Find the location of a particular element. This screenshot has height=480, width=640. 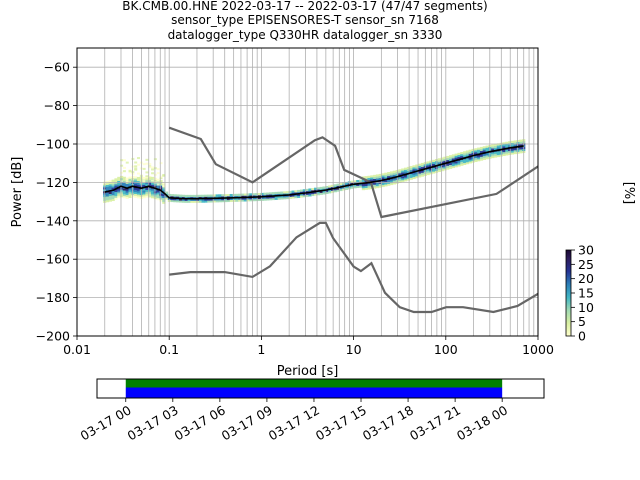

timeline-frame is located at coordinates (320, 388).